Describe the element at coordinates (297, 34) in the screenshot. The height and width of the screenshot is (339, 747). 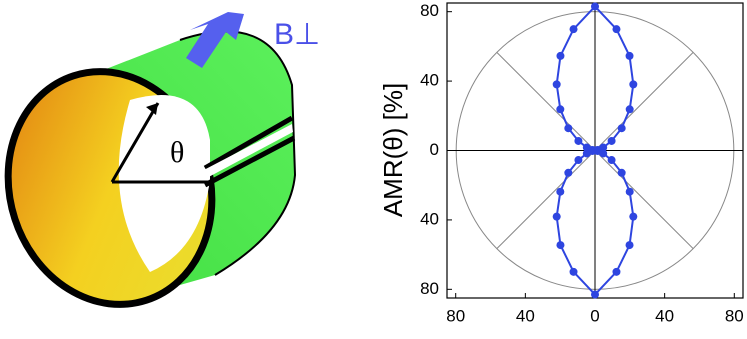
I see `field-label: B⊥` at that location.